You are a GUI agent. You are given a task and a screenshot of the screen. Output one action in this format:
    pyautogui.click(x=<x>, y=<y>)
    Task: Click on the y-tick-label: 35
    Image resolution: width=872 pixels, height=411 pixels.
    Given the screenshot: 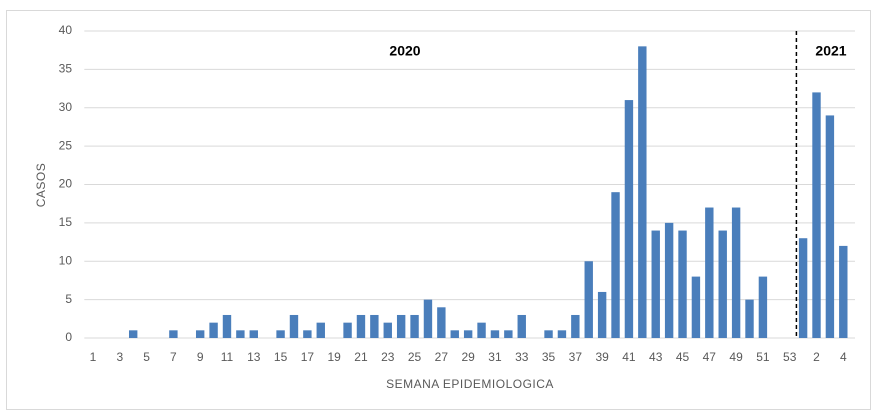 What is the action you would take?
    pyautogui.click(x=66, y=69)
    